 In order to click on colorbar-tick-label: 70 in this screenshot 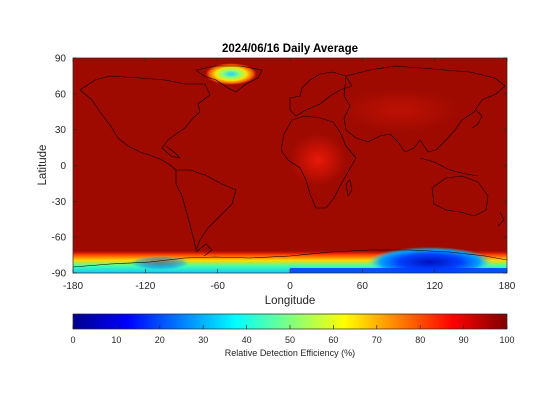, I will do `click(377, 340)`.